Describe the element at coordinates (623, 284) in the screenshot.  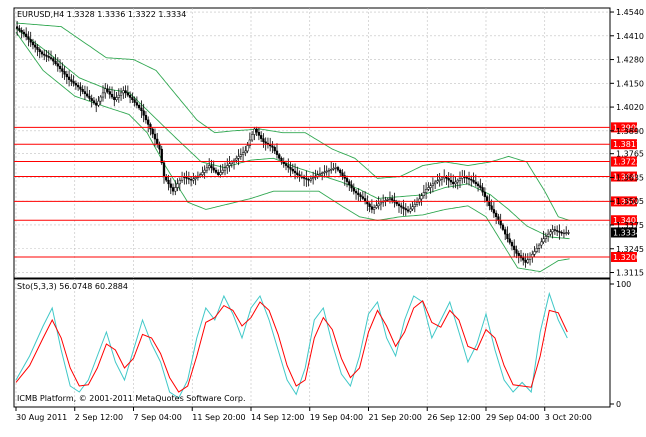
I see `y-tick-label: 100` at that location.